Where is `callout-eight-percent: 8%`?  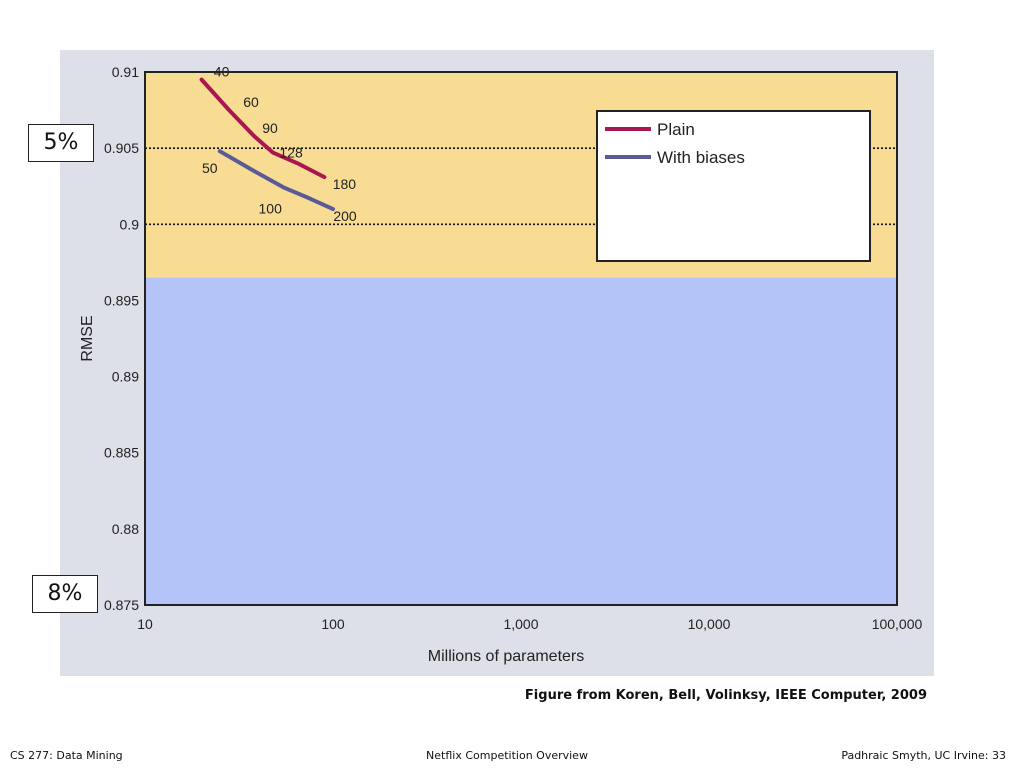
callout-eight-percent: 8% is located at coordinates (65, 594).